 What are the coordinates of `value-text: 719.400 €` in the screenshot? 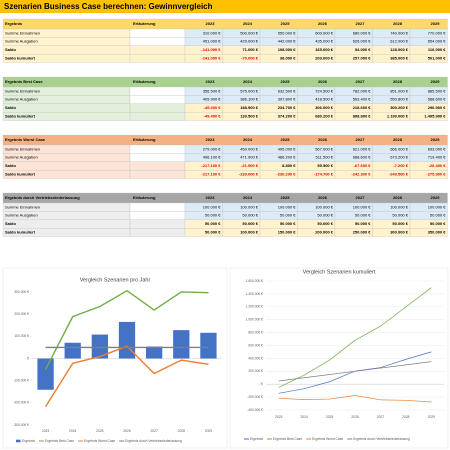 It's located at (437, 157).